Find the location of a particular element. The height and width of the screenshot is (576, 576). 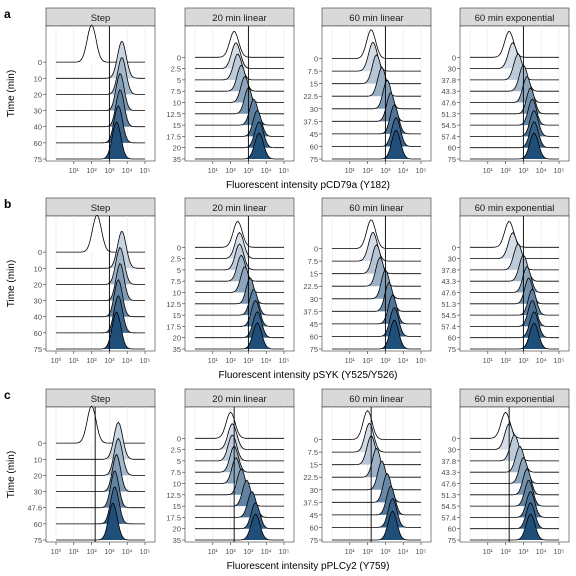

x-axis-title: Fluorescent intensity pPLCy2 (Y759) is located at coordinates (308, 566).